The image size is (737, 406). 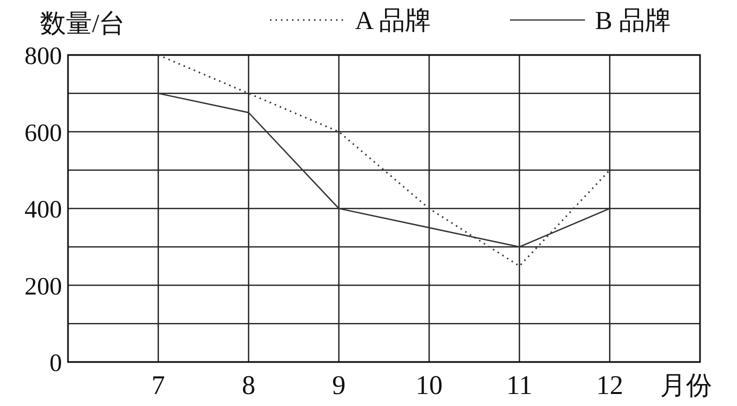 What do you see at coordinates (83, 23) in the screenshot?
I see `y-axis-title: 数量/台` at bounding box center [83, 23].